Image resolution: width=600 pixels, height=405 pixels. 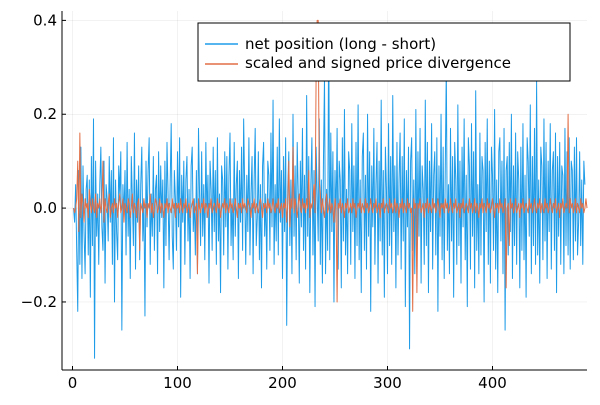 What do you see at coordinates (387, 383) in the screenshot?
I see `x-tick-label: 300` at bounding box center [387, 383].